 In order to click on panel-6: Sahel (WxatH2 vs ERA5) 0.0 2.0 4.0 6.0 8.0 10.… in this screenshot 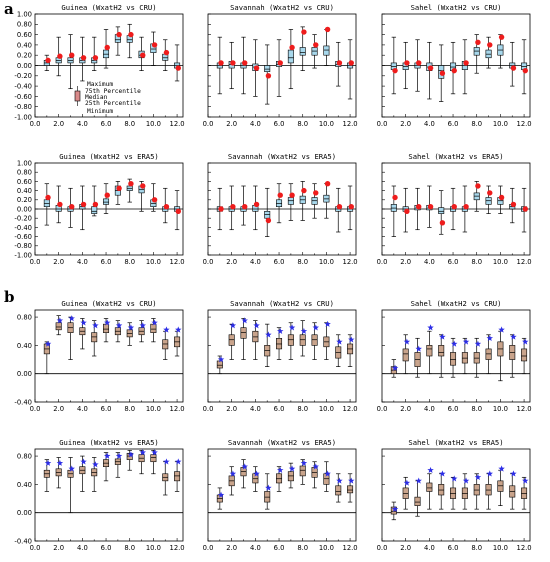, I will do `click(454, 209)`.